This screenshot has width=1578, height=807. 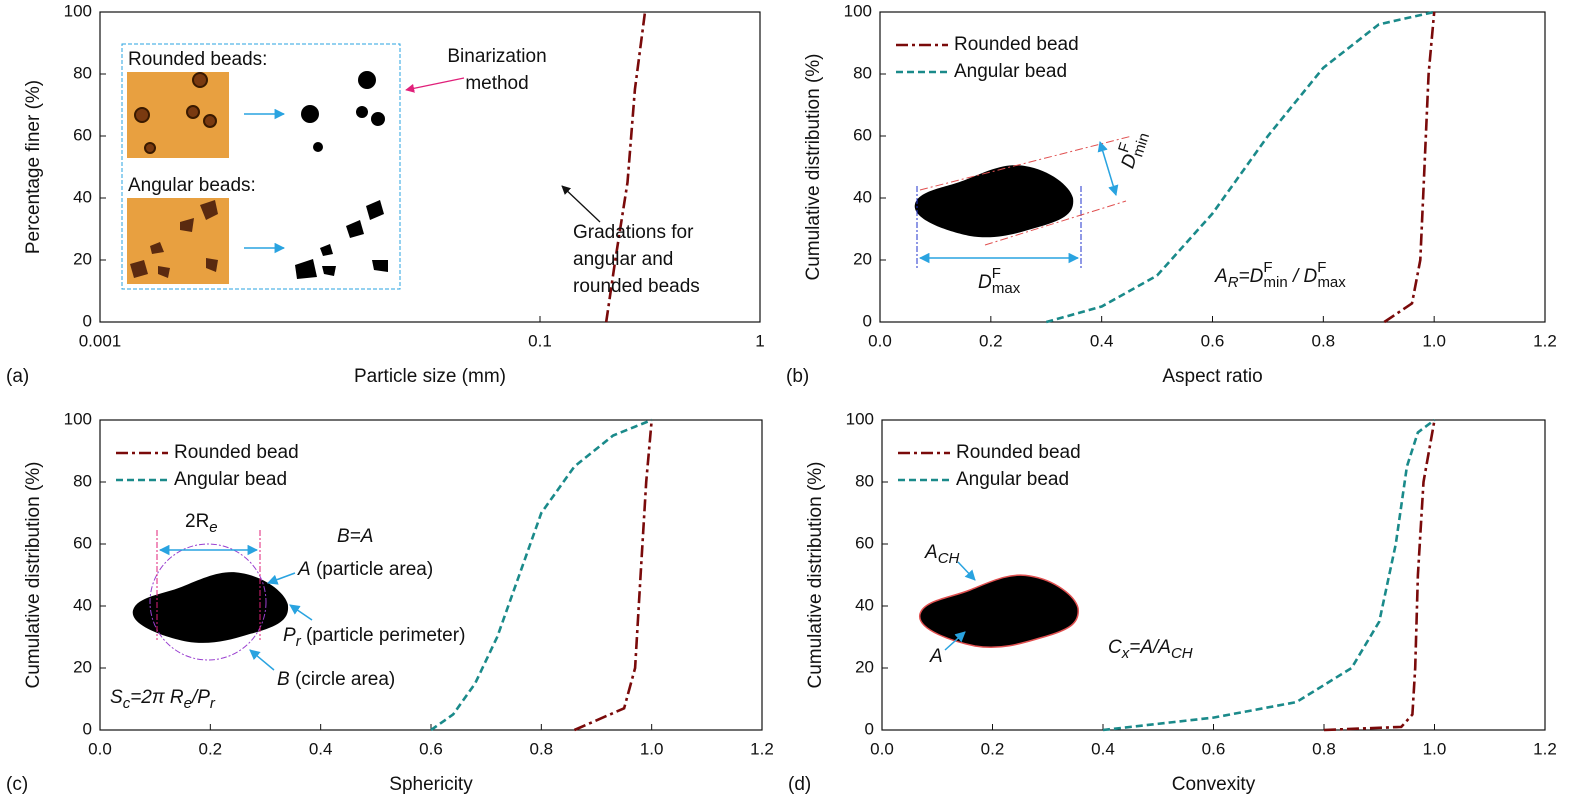 I want to click on annotation-part: R, so click(x=1233, y=282).